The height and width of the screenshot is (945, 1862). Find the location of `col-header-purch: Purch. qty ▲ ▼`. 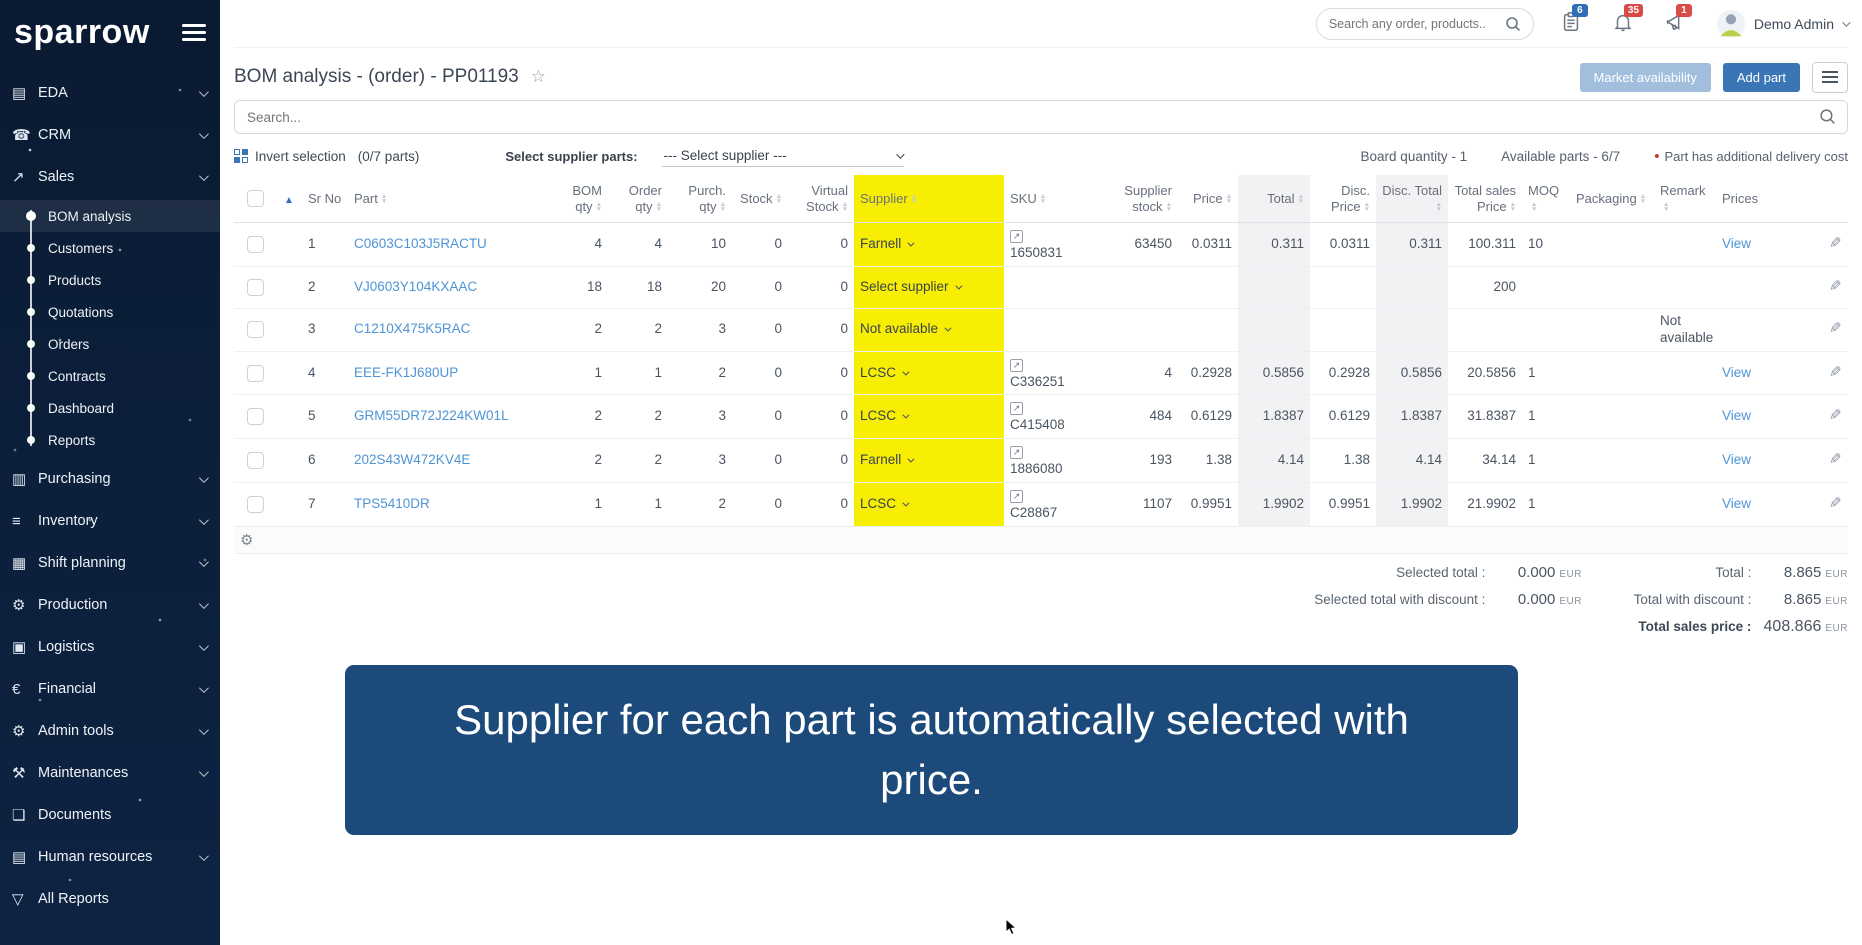

col-header-purch: Purch. qty ▲ ▼ is located at coordinates (700, 199).